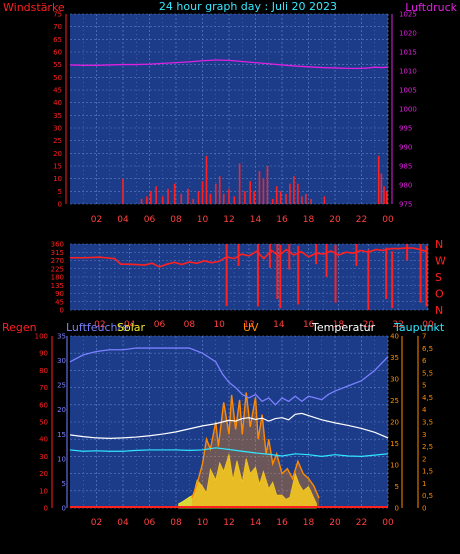 Image resolution: width=460 pixels, height=554 pixels. I want to click on y-tick-label-uv: 1, so click(424, 484).